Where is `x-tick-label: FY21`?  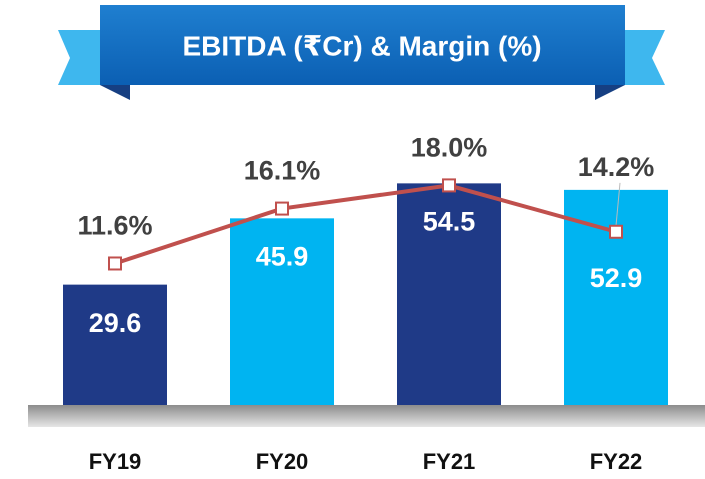
x-tick-label: FY21 is located at coordinates (449, 461).